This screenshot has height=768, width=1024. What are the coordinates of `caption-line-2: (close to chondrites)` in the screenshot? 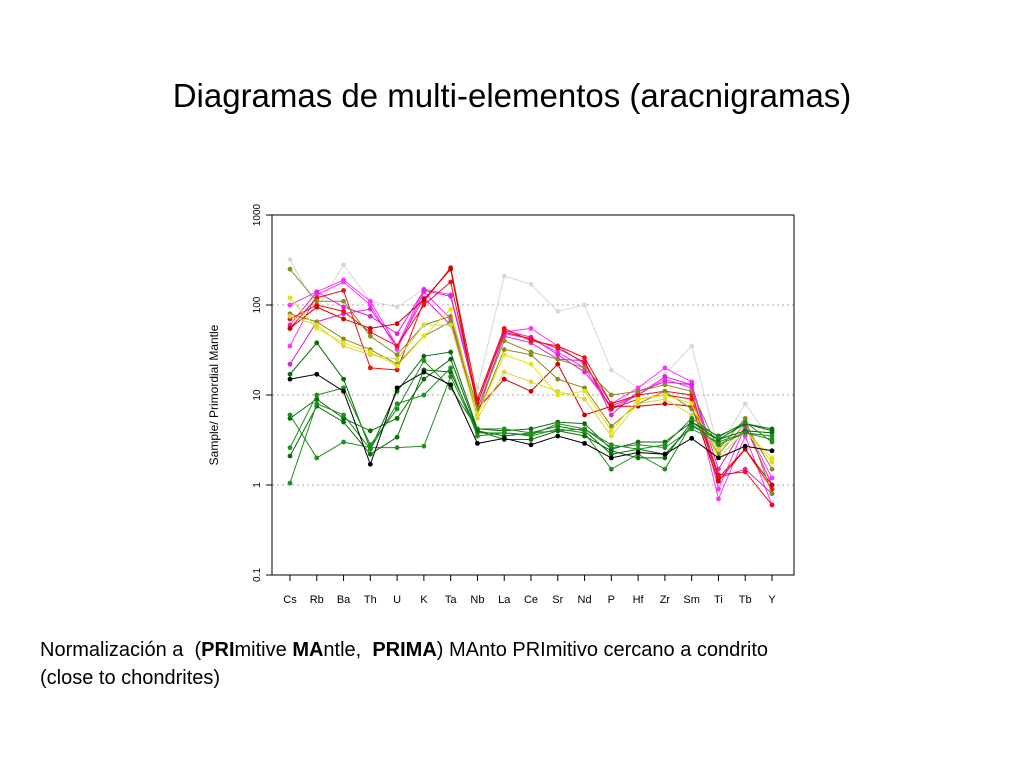 It's located at (130, 678).